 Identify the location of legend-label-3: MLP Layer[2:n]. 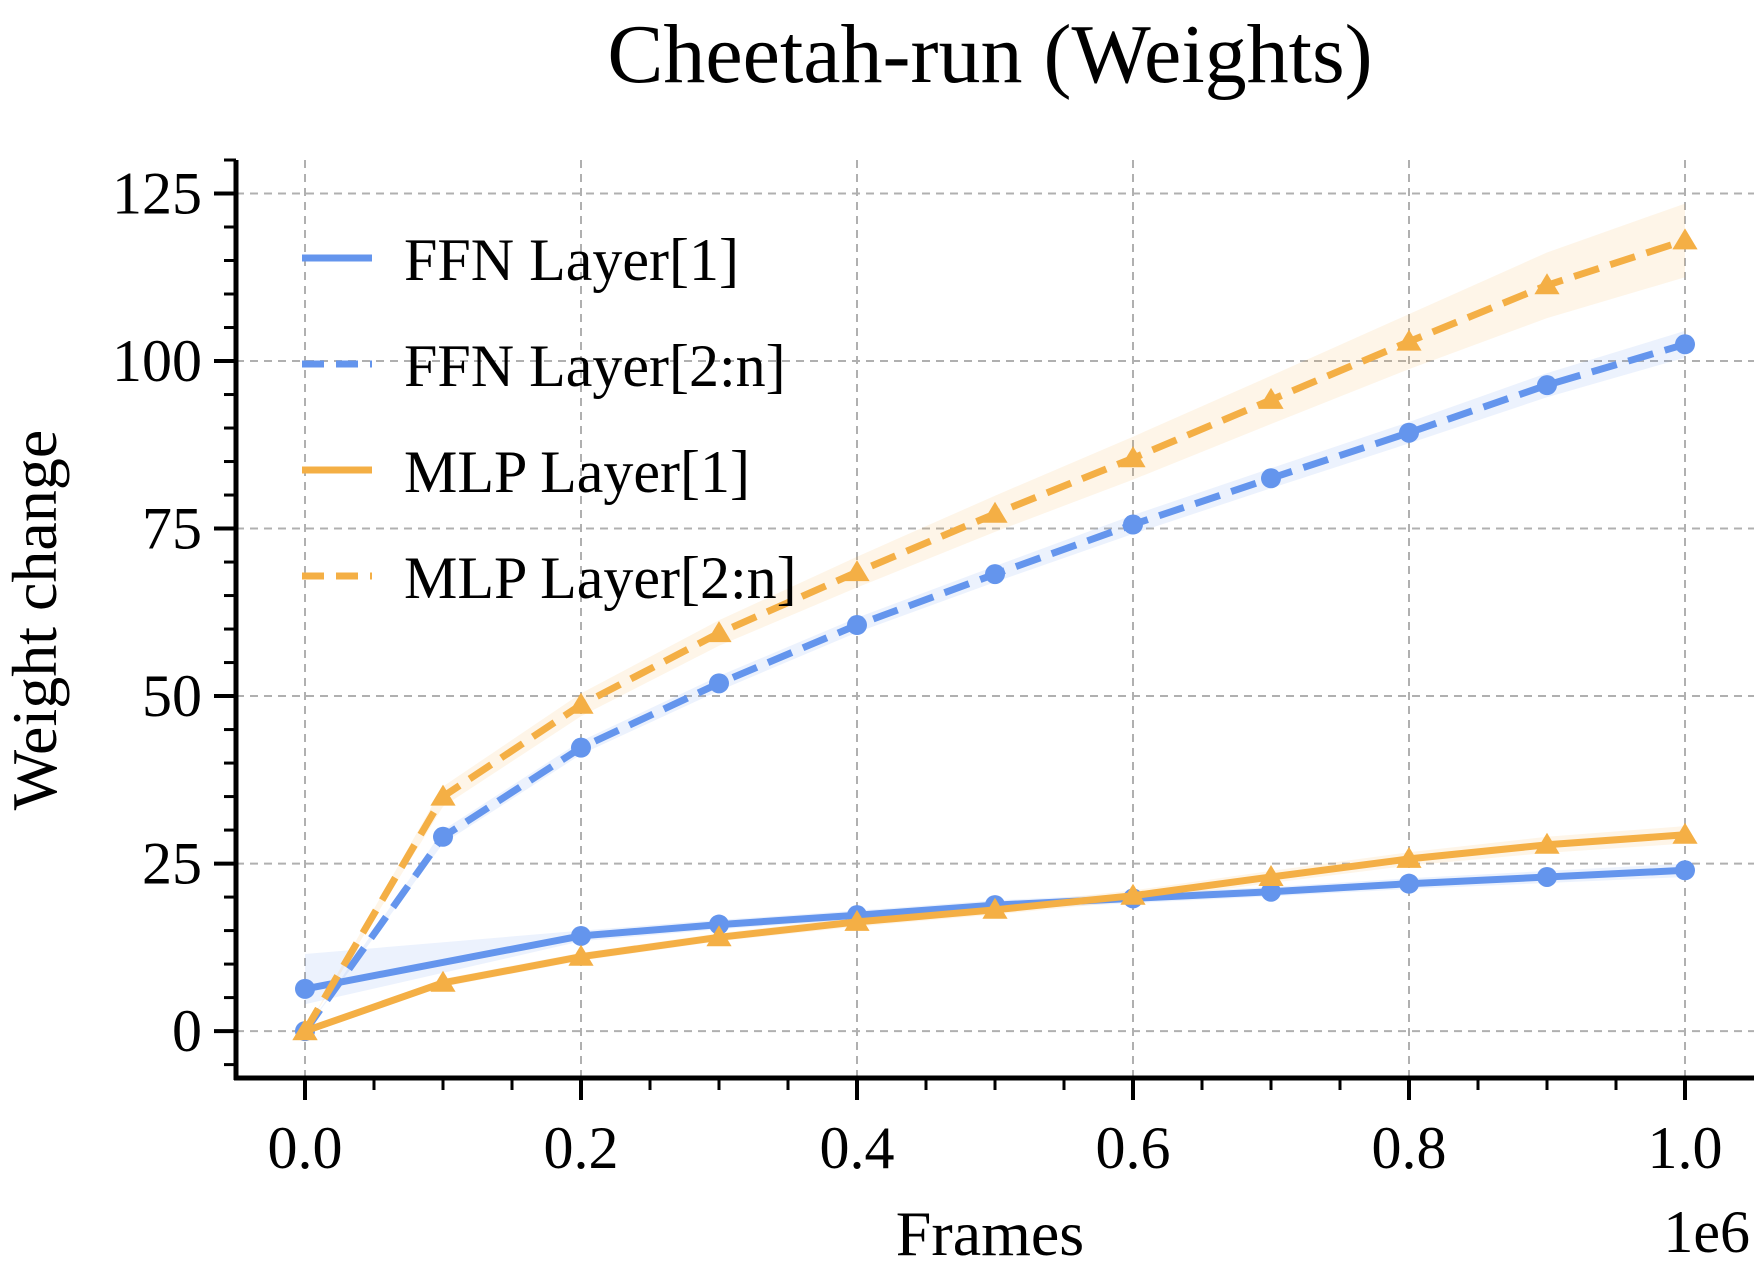
(600, 578).